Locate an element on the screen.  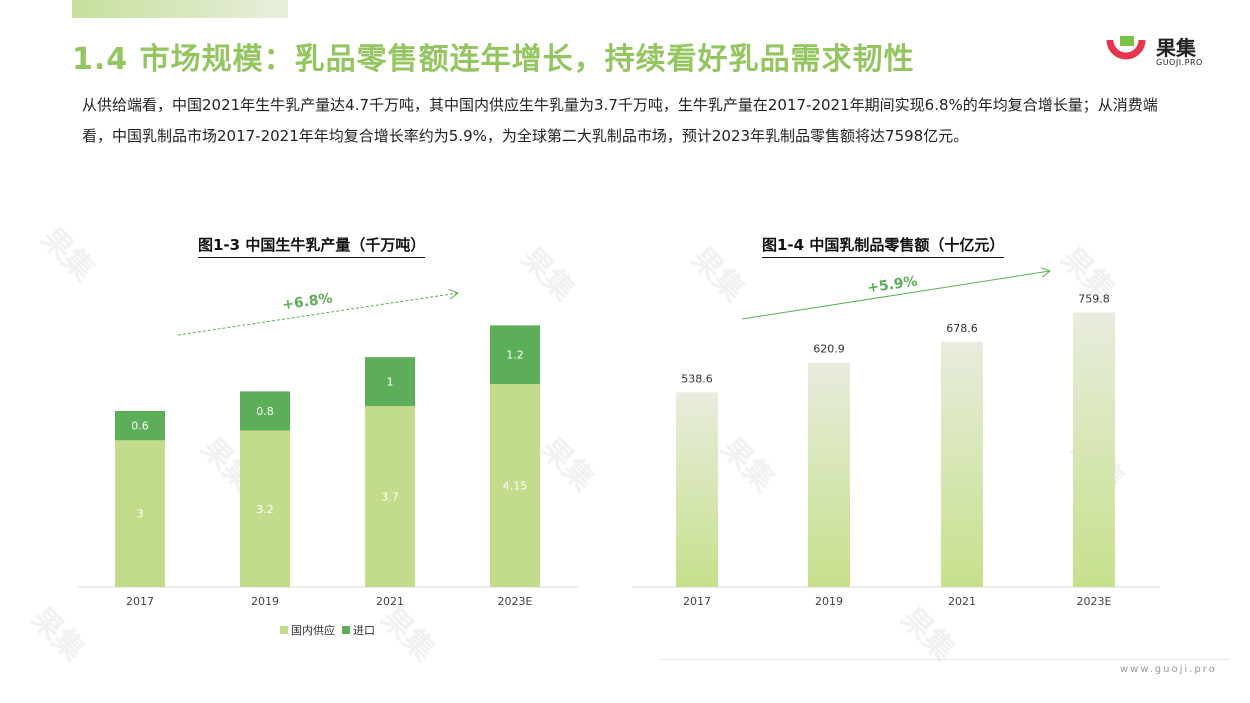
chart1-bar-domestic-2021 is located at coordinates (390, 496).